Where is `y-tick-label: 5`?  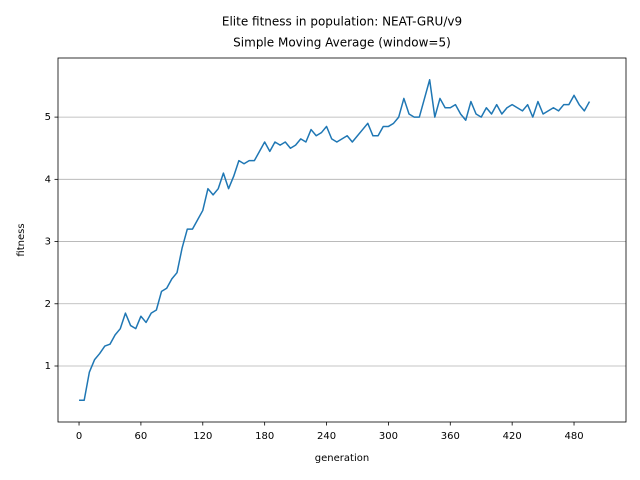 y-tick-label: 5 is located at coordinates (48, 117).